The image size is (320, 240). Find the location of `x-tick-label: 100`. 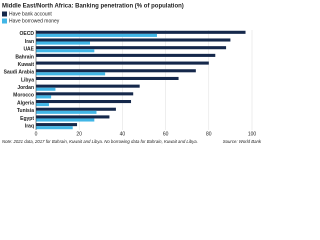

x-tick-label: 100 is located at coordinates (252, 134).